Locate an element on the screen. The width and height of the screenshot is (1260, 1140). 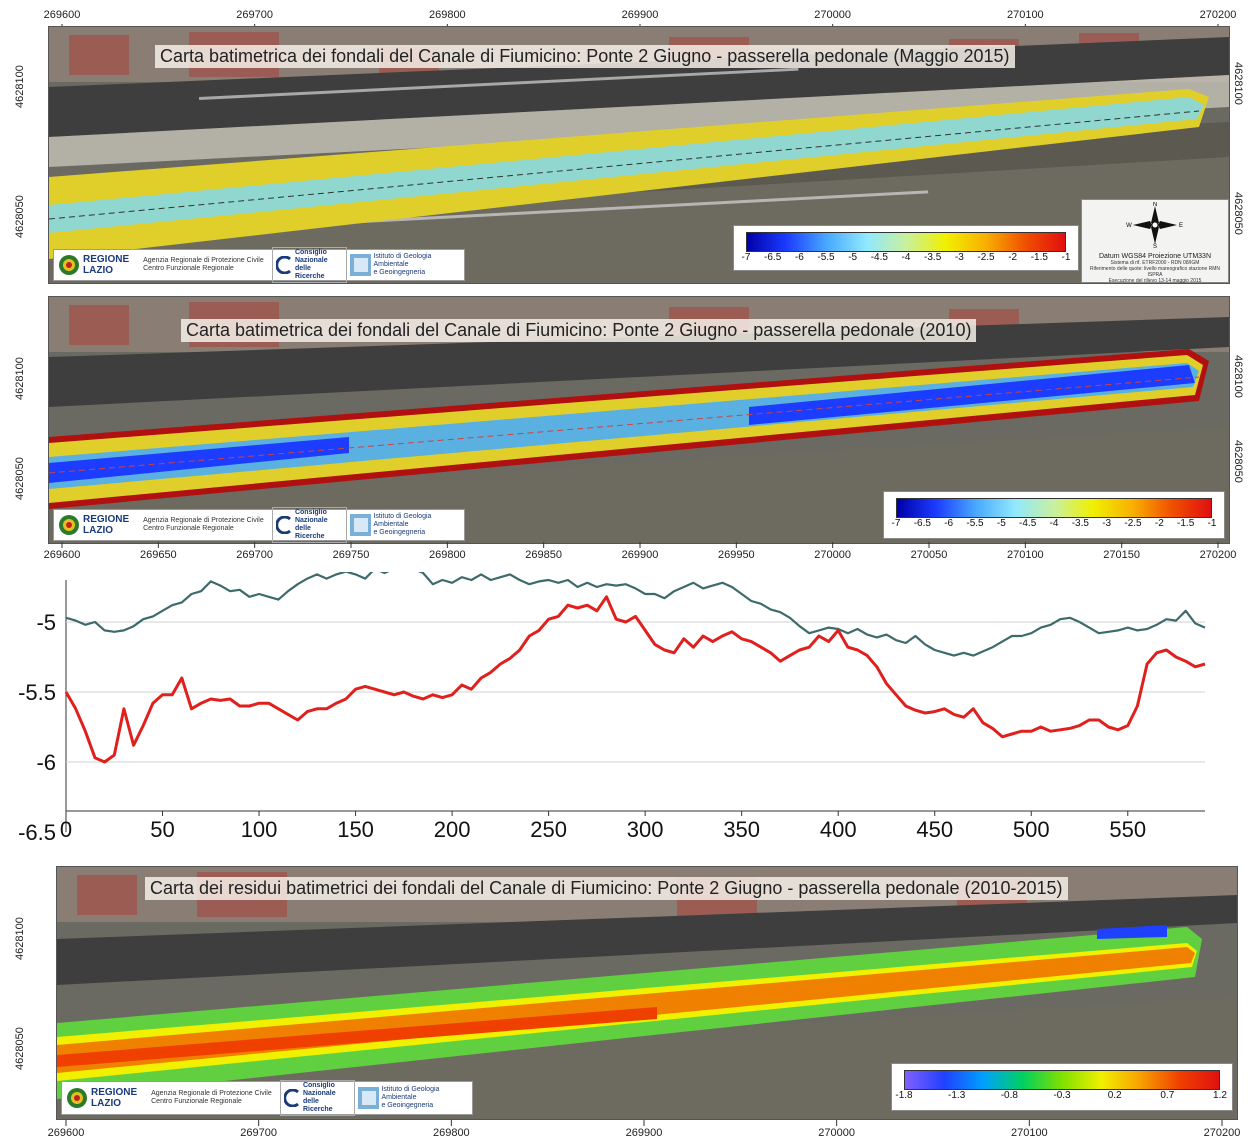
chart-x-tick-label: 100 is located at coordinates (259, 829).